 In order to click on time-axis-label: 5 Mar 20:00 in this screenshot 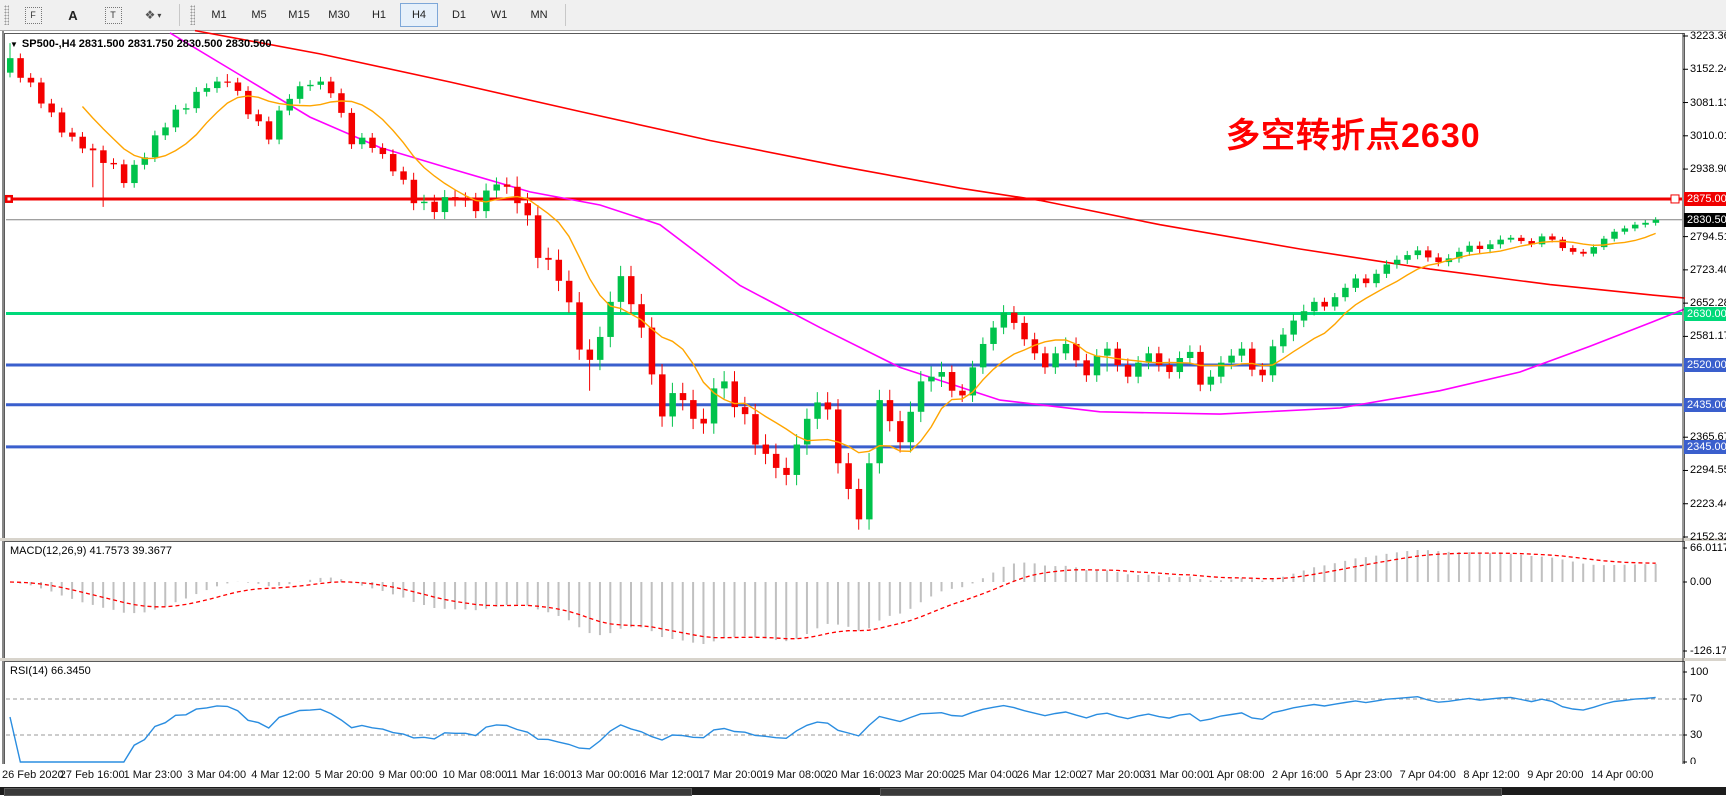, I will do `click(344, 775)`.